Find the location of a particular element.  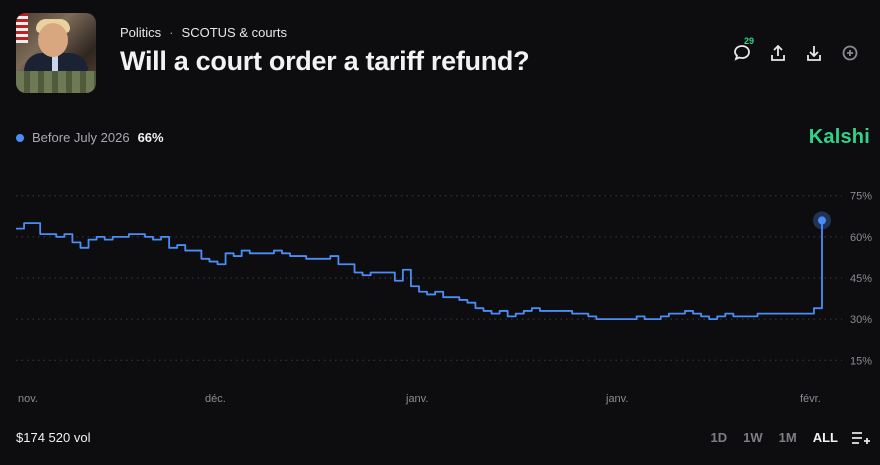

market-thumbnail is located at coordinates (56, 53).